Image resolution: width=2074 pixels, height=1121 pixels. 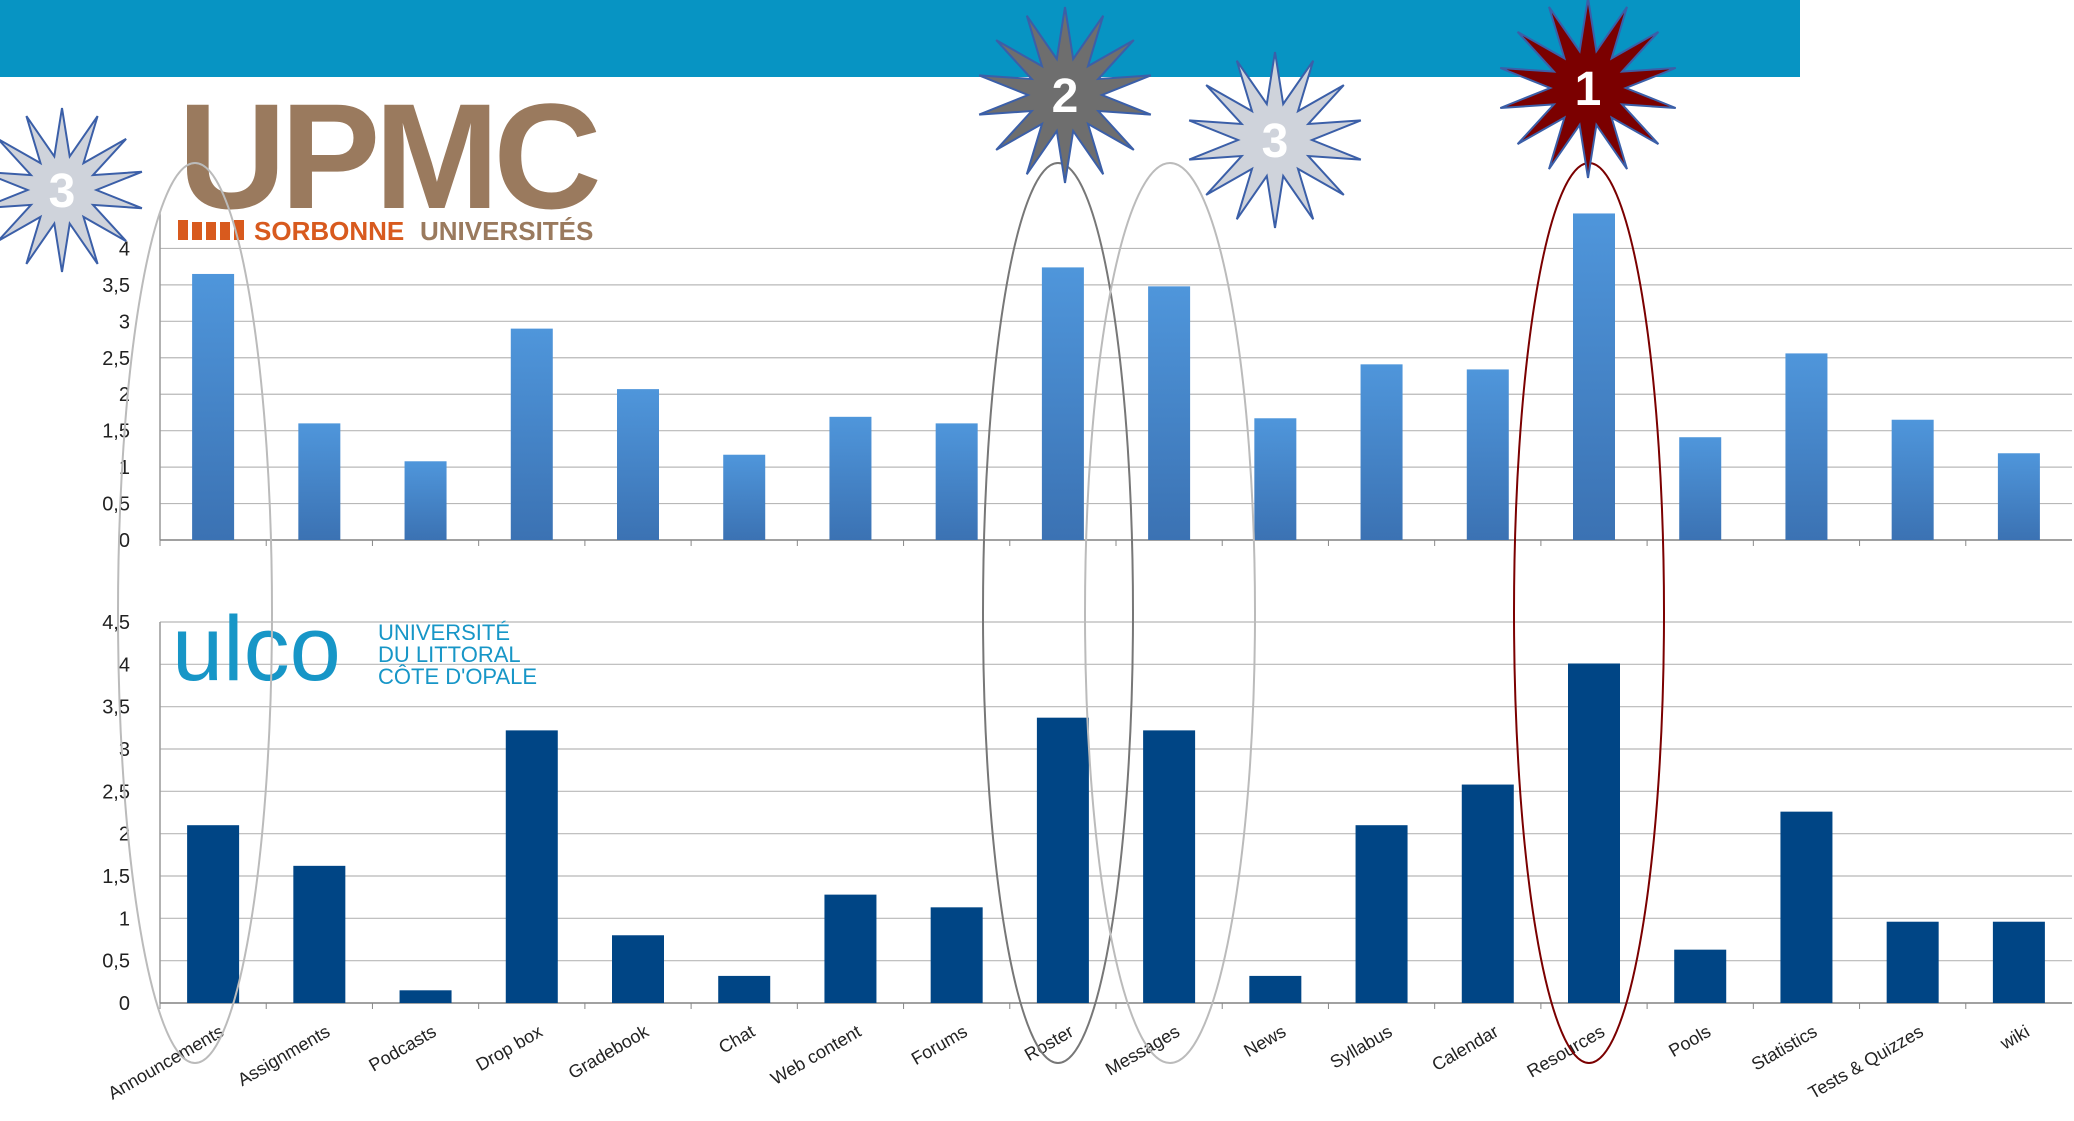 I want to click on ulco-bar-announcements, so click(x=213, y=914).